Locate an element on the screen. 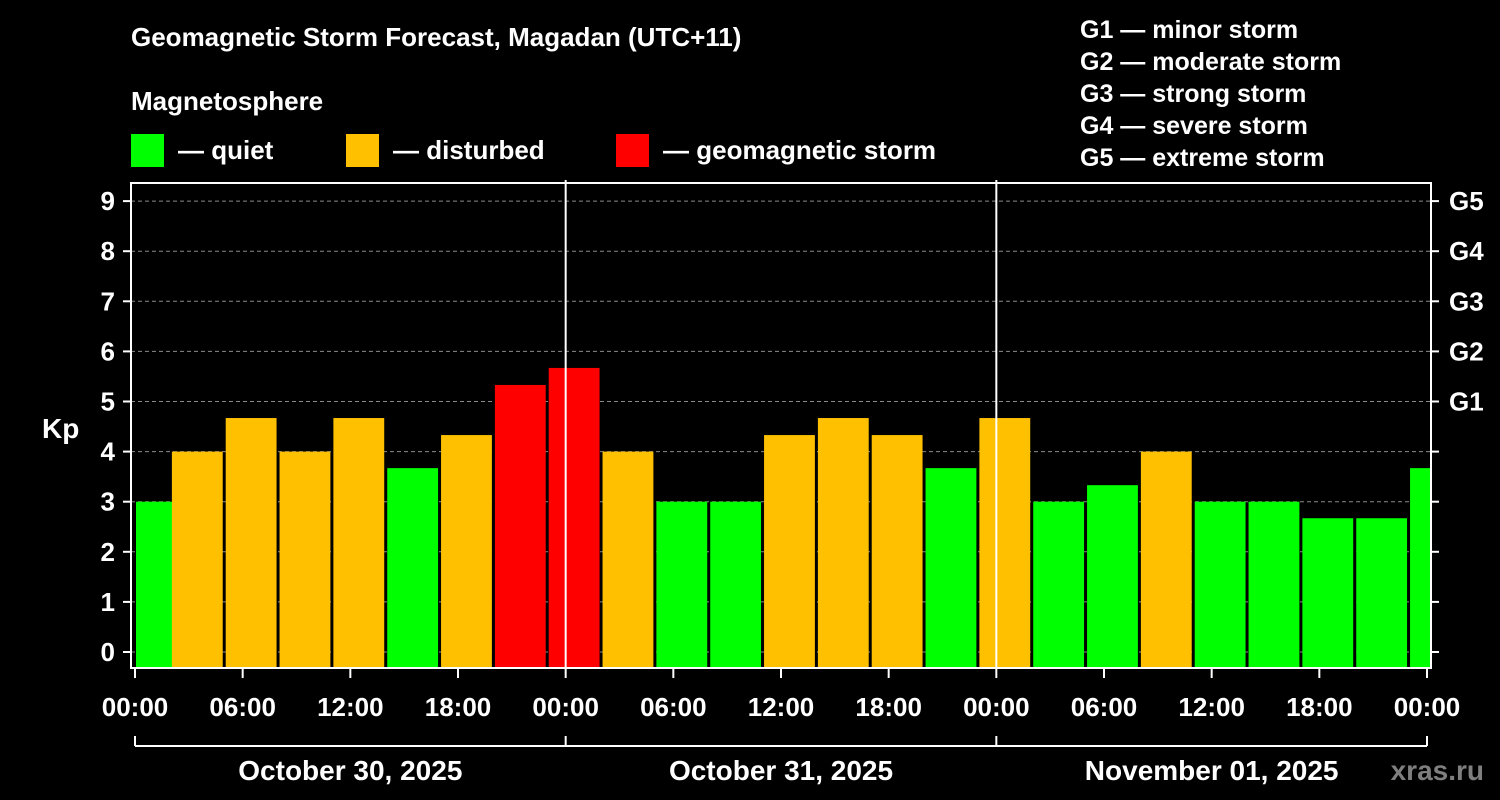 The height and width of the screenshot is (800, 1500). legend-label-disturbed: — disturbed is located at coordinates (469, 149).